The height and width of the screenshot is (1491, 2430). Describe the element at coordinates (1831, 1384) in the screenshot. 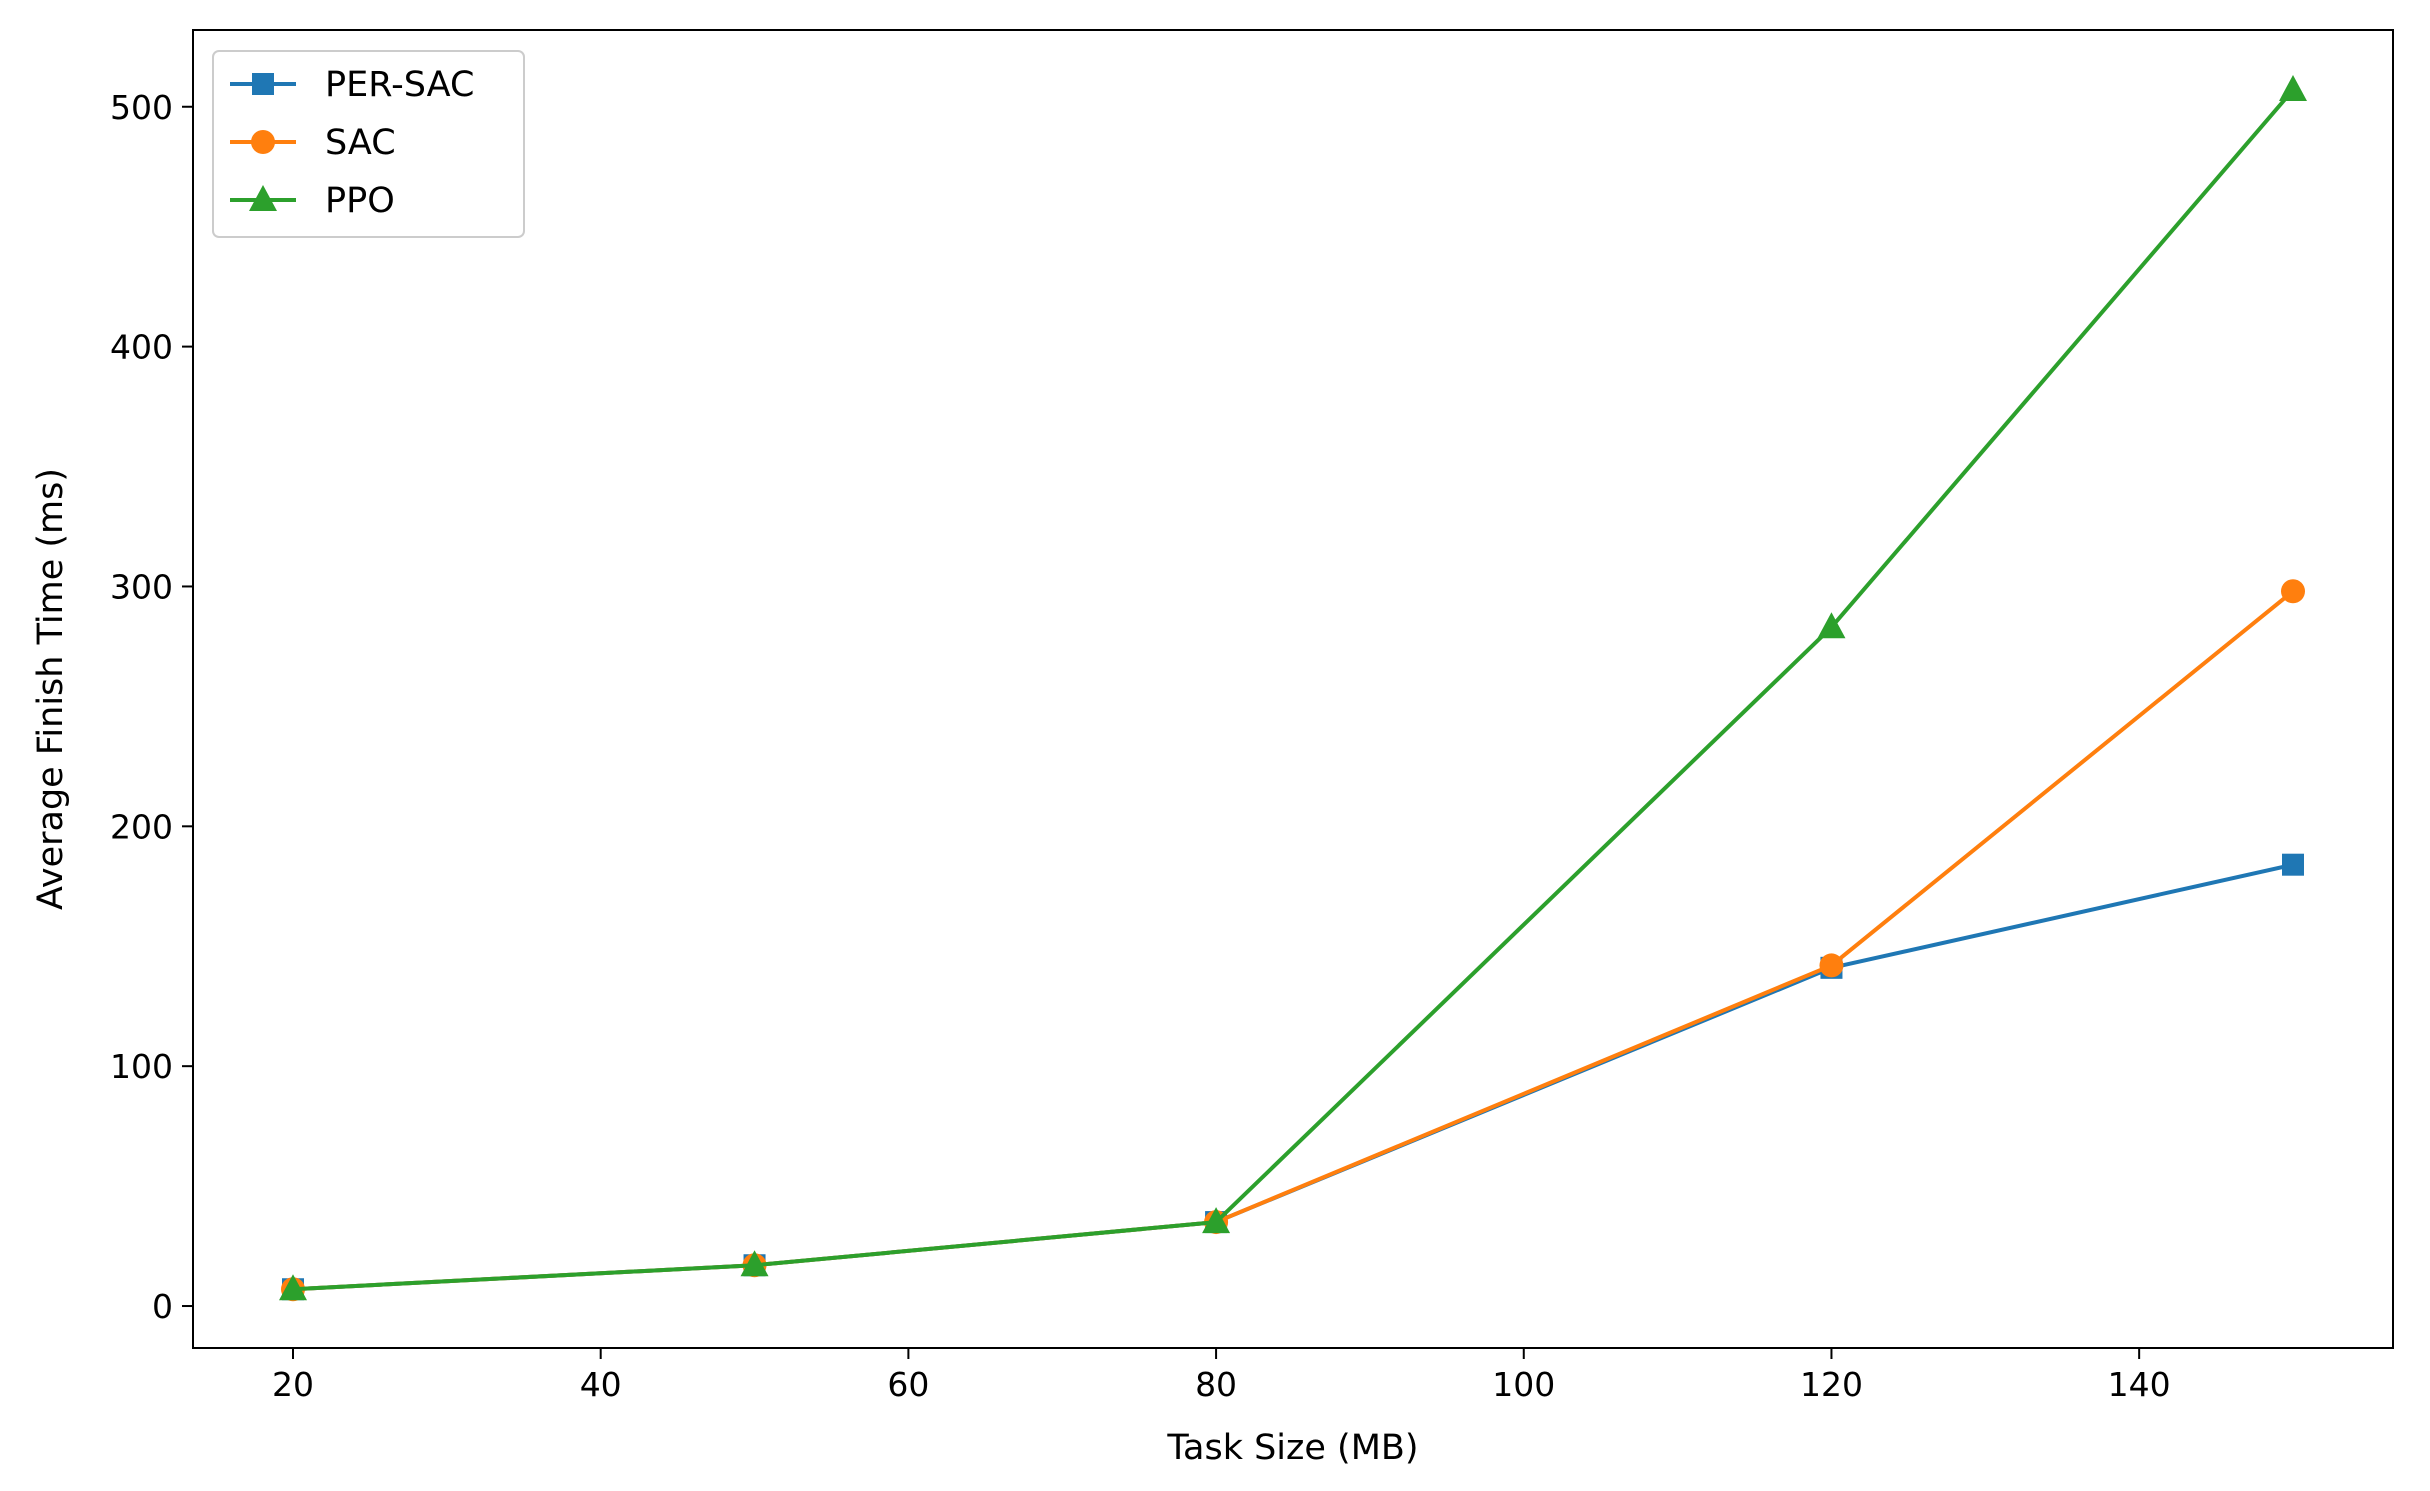

I see `x-tick-label: 120` at that location.